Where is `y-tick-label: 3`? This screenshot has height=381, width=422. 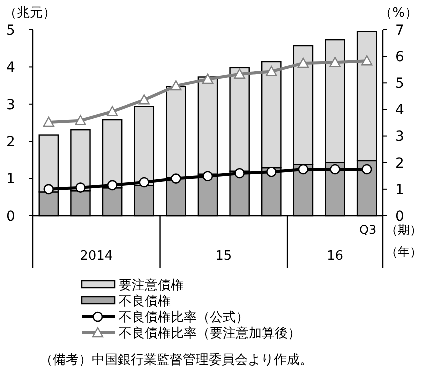
y-tick-label: 3 is located at coordinates (11, 105).